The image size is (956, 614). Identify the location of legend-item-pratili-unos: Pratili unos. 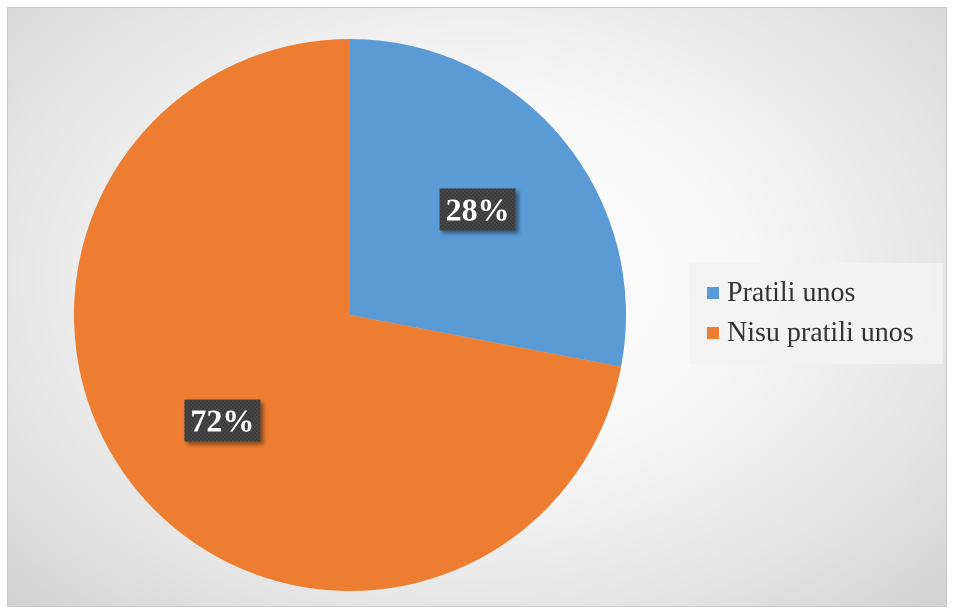
(816, 293).